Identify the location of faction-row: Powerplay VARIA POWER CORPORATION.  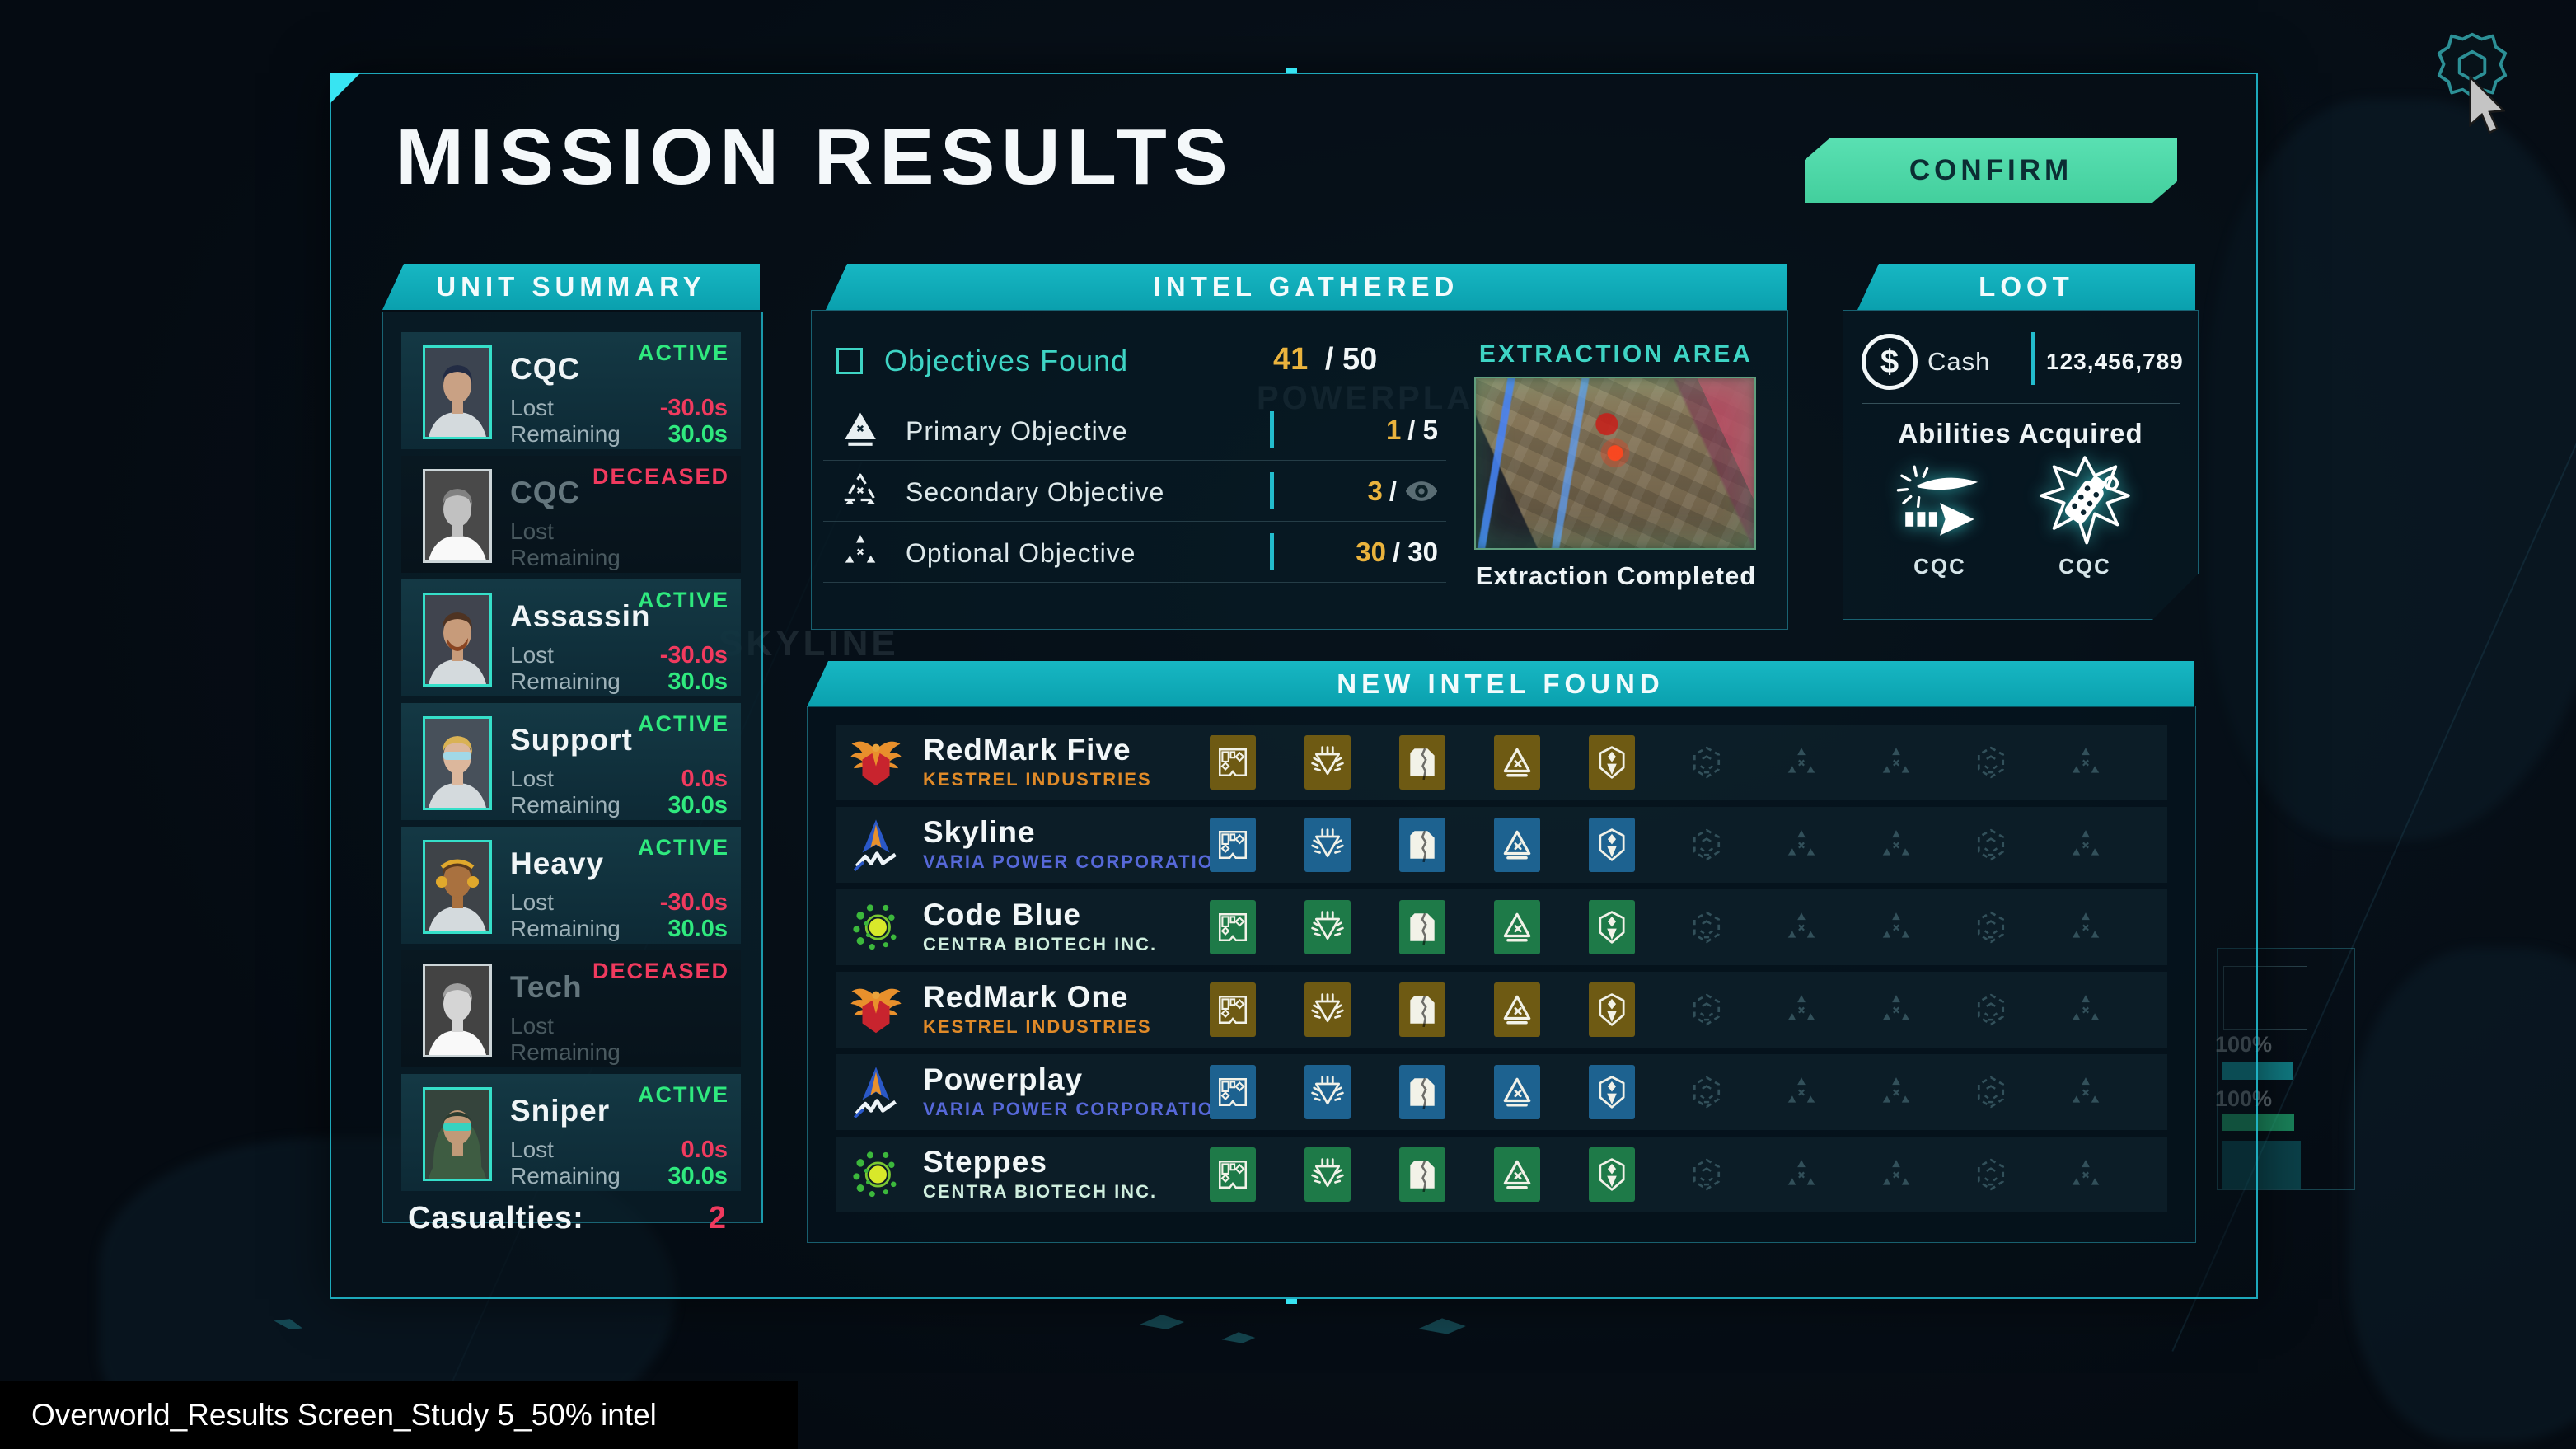
(1501, 1092).